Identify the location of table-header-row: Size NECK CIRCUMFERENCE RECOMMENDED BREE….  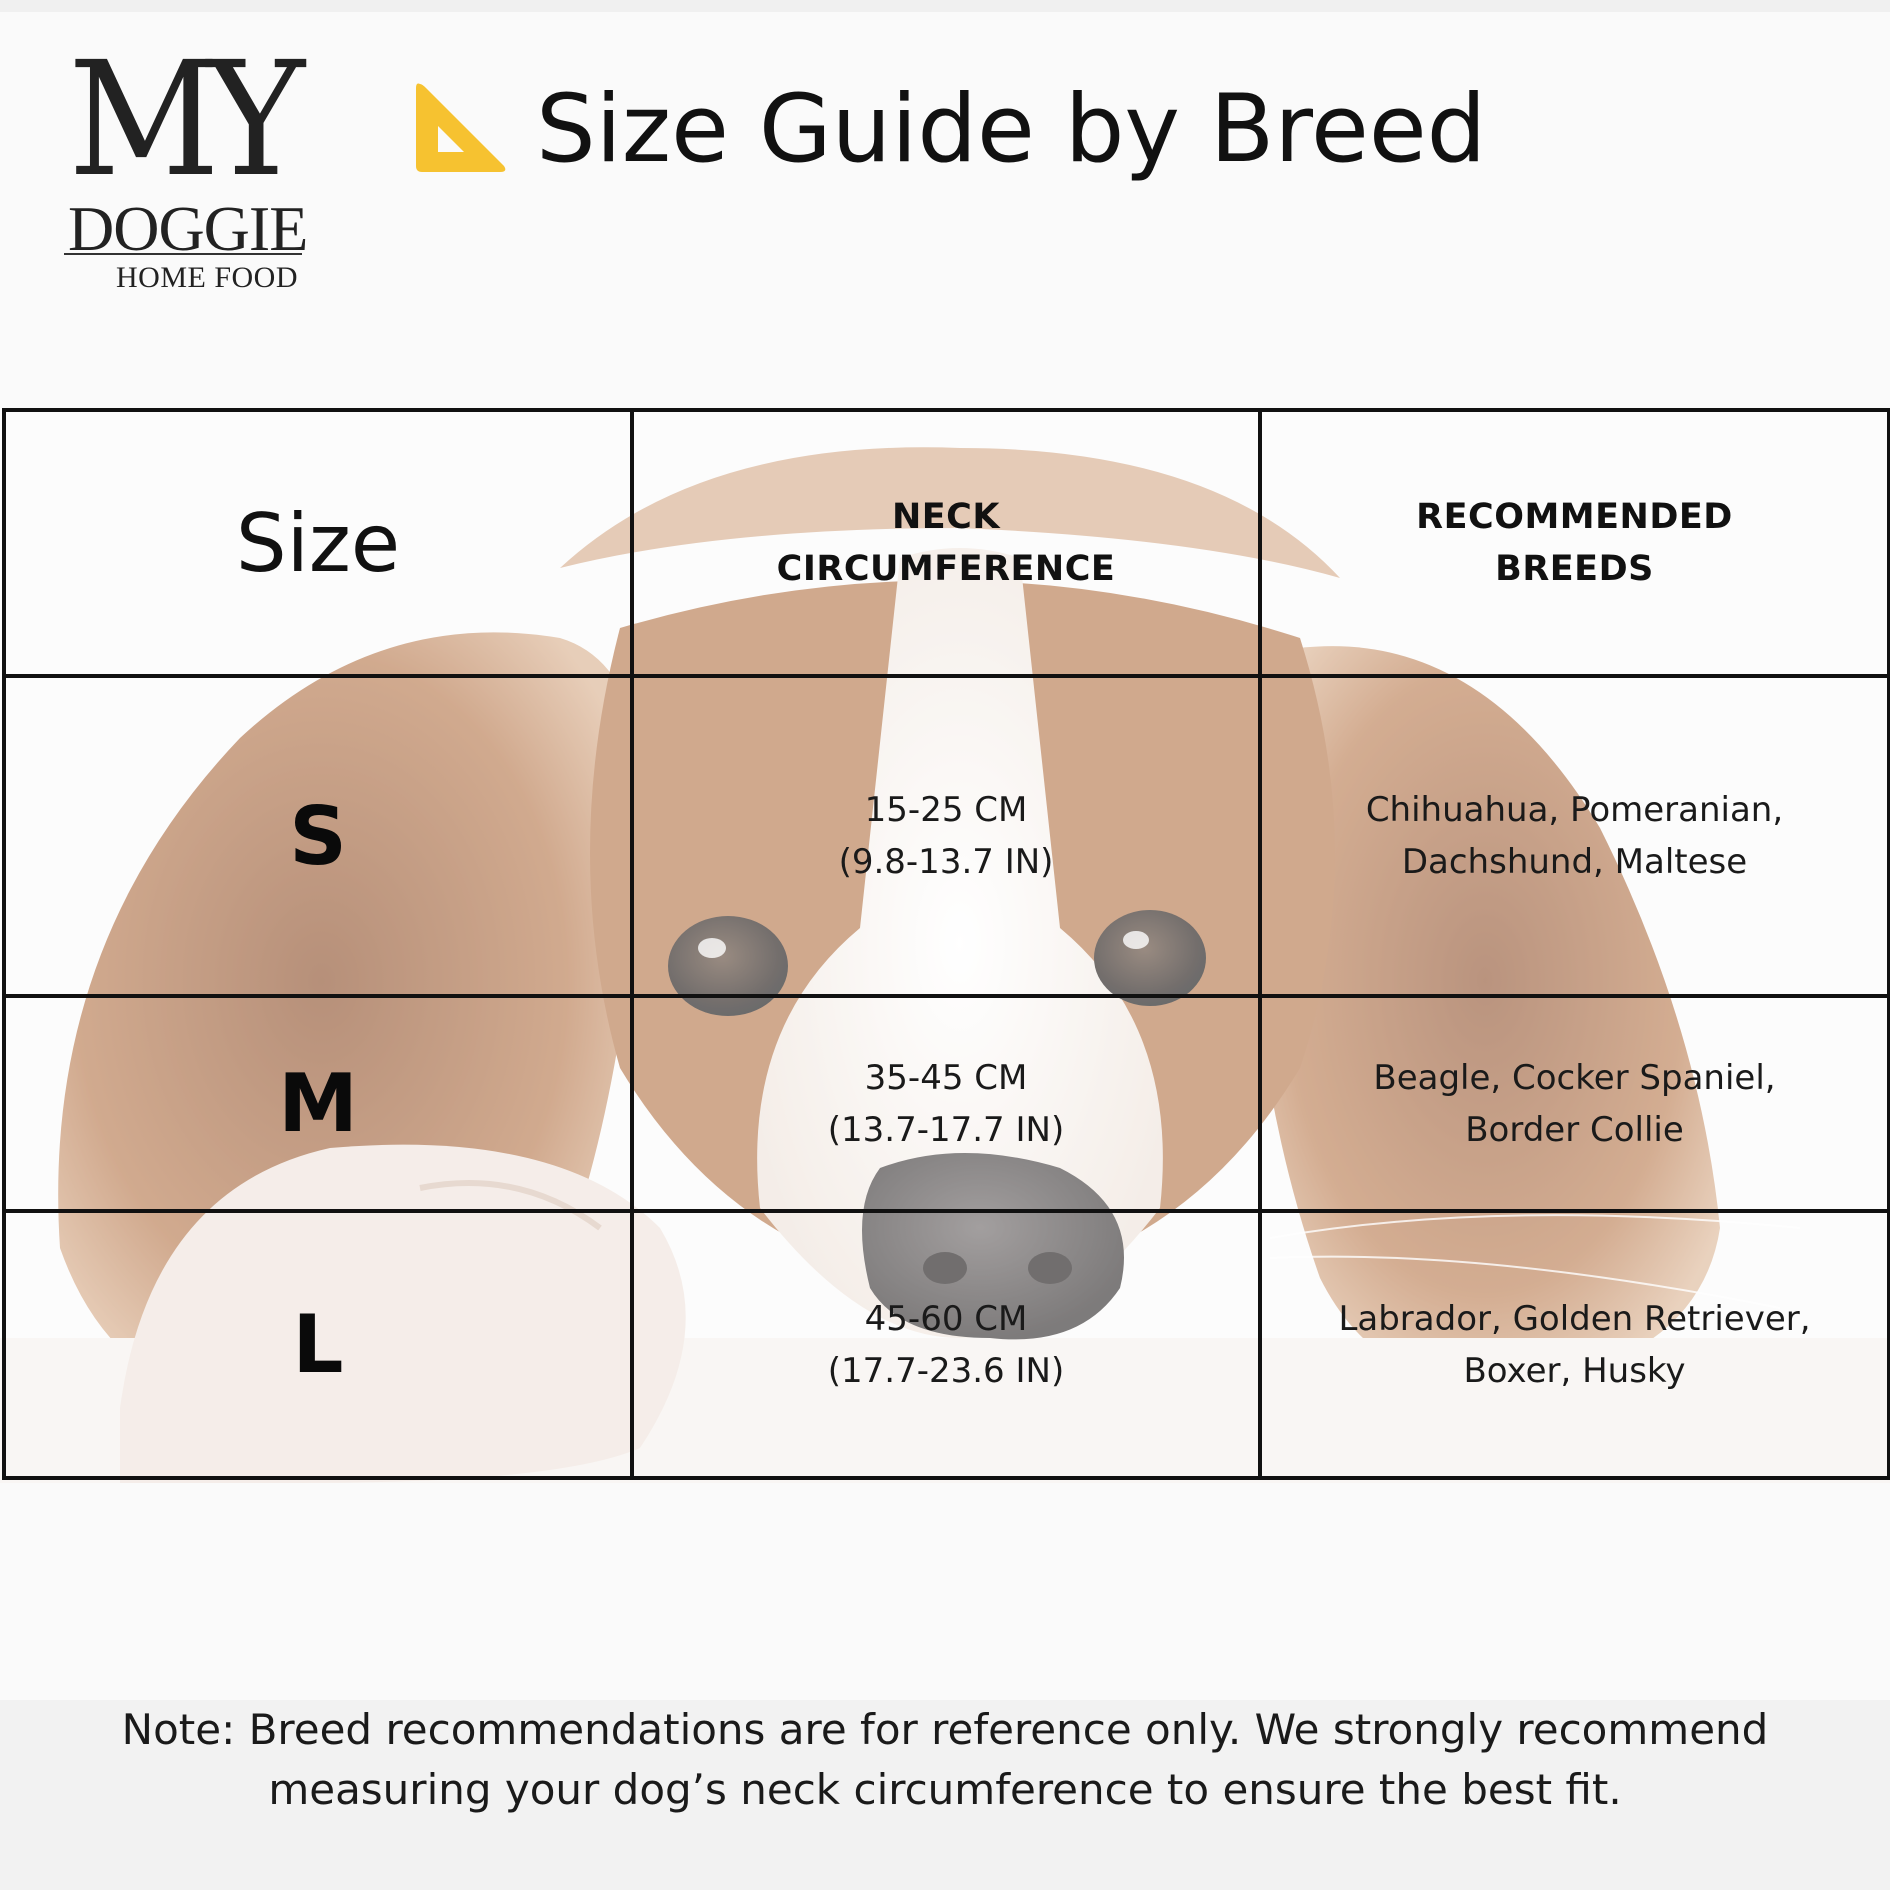
(946, 543).